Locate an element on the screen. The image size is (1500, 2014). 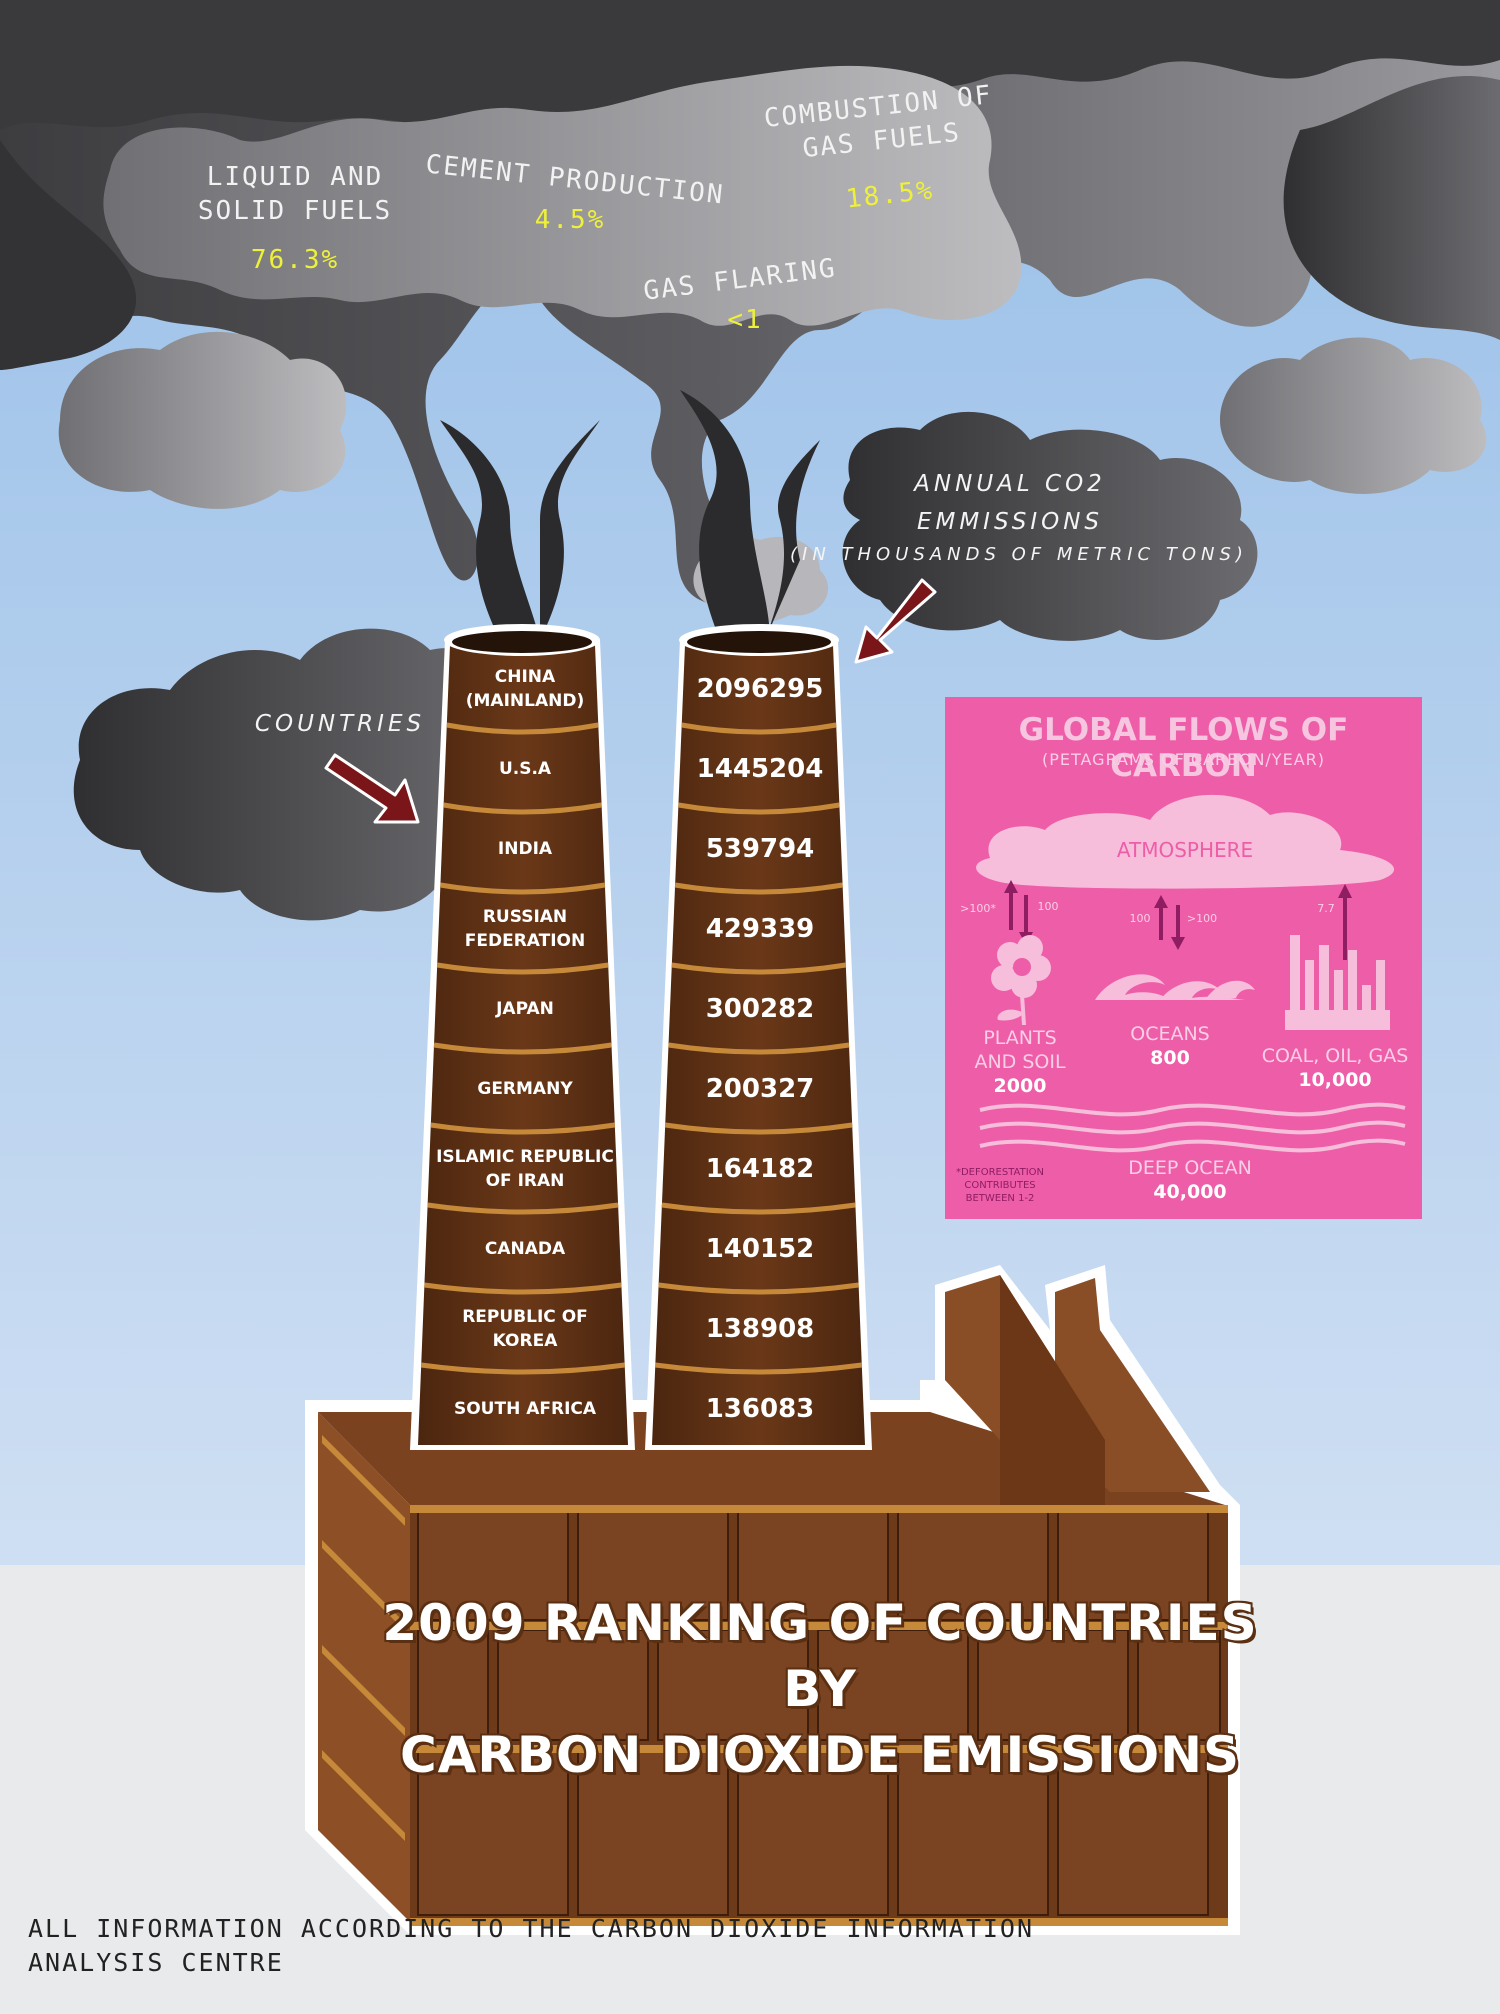
fossil-flow-arrow-icon is located at coordinates (1345, 922).